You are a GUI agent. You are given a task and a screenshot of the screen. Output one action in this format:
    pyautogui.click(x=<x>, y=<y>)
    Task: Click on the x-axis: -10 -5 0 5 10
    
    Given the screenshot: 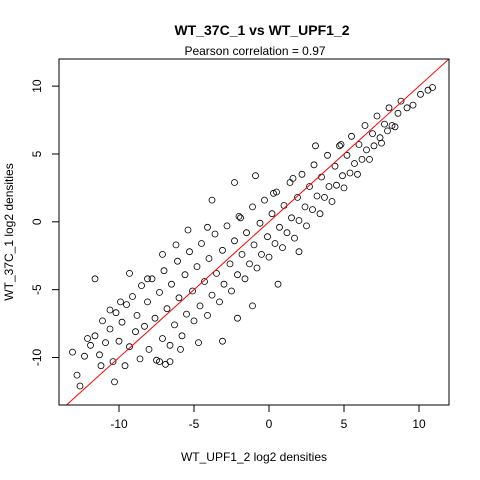 What is the action you would take?
    pyautogui.click(x=268, y=417)
    